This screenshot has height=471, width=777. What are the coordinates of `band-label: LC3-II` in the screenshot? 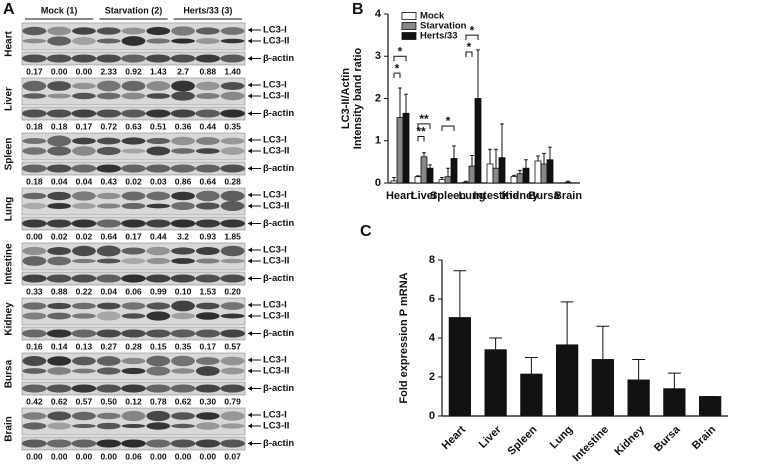 It's located at (276, 206).